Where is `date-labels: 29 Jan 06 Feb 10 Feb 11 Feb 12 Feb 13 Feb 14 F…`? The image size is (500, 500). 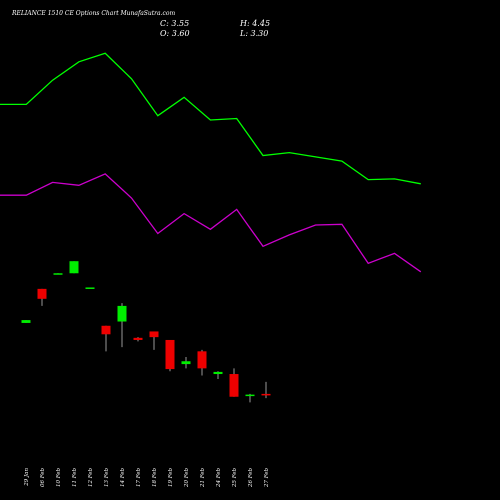
date-labels: 29 Jan 06 Feb 10 Feb 11 Feb 12 Feb 13 Feb 14 F… is located at coordinates (147, 478).